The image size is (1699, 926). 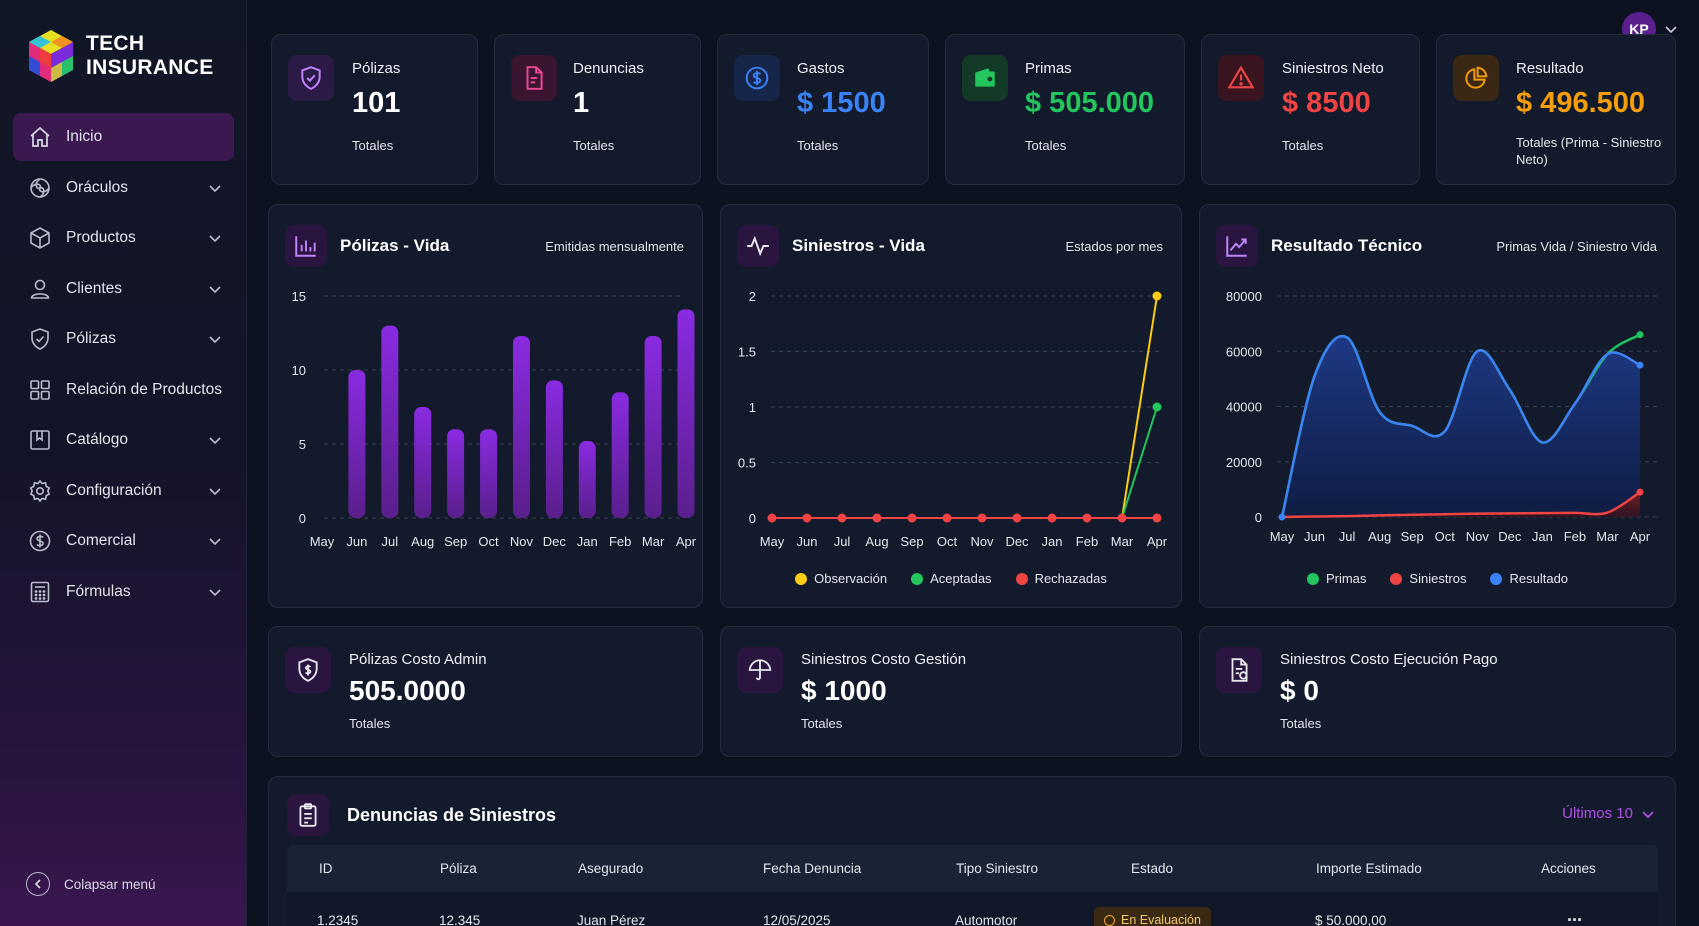 I want to click on bar-dec, so click(x=554, y=449).